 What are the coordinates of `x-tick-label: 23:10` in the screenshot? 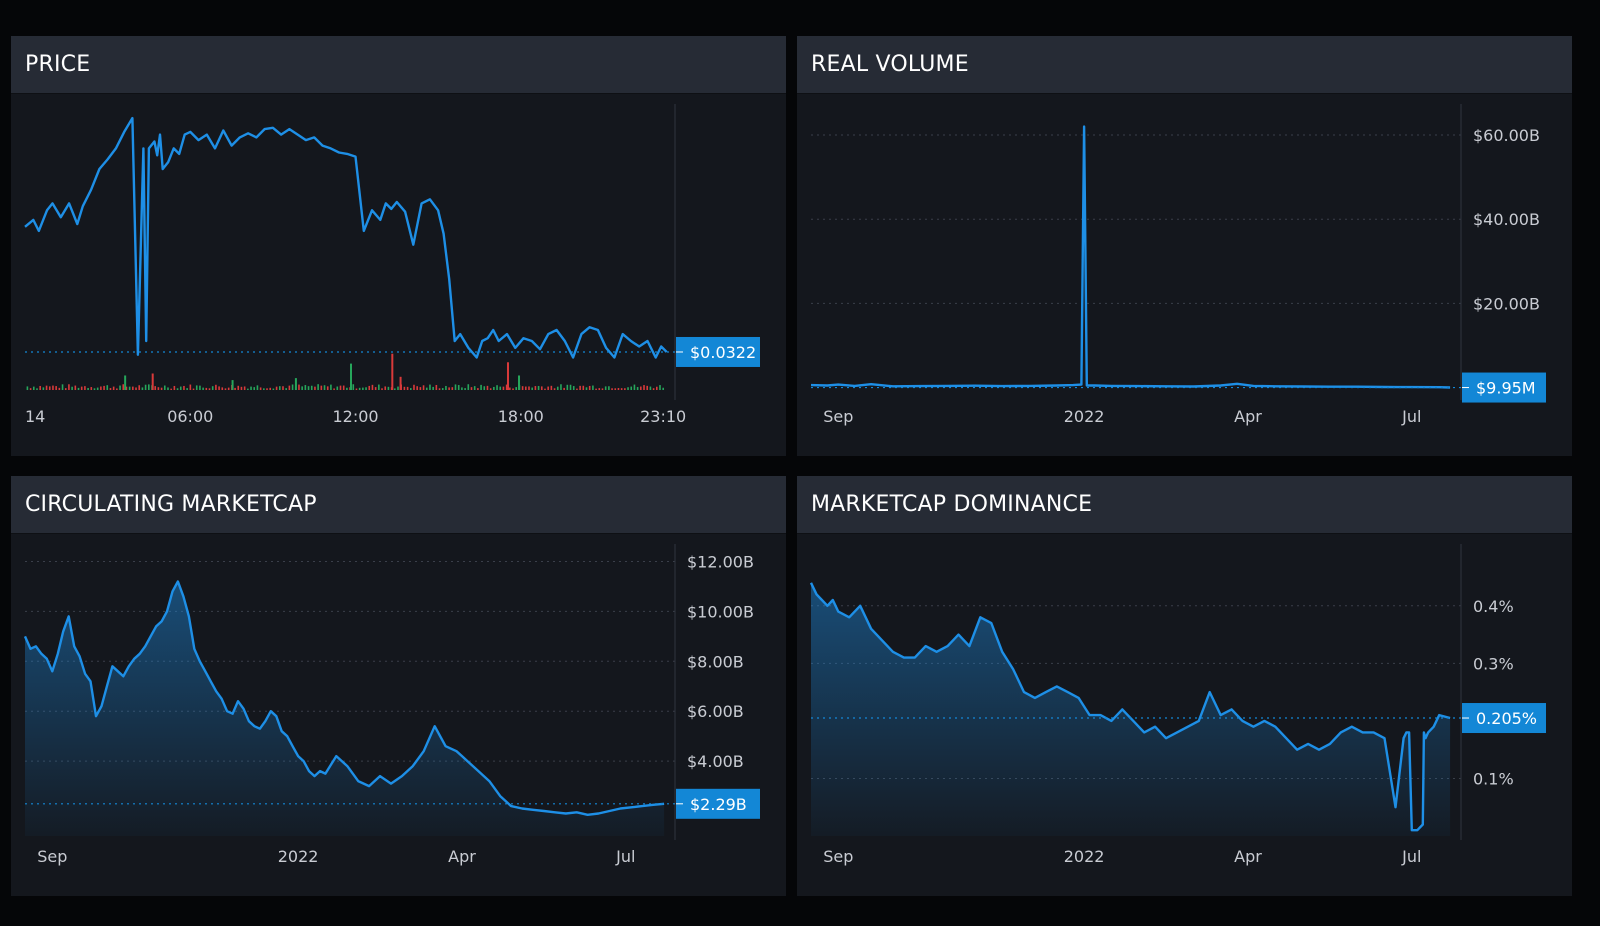 It's located at (663, 416).